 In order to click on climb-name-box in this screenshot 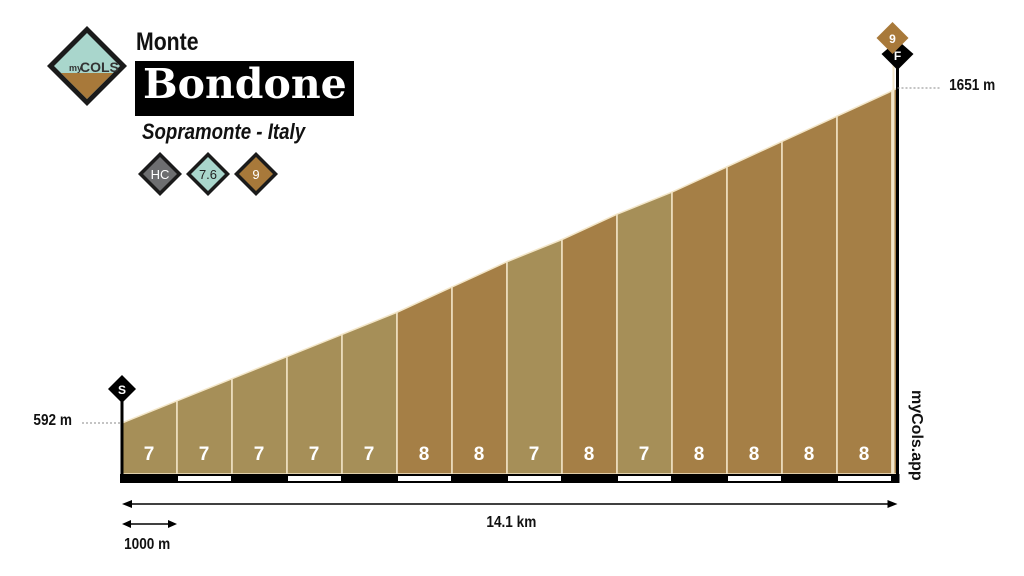, I will do `click(244, 88)`.